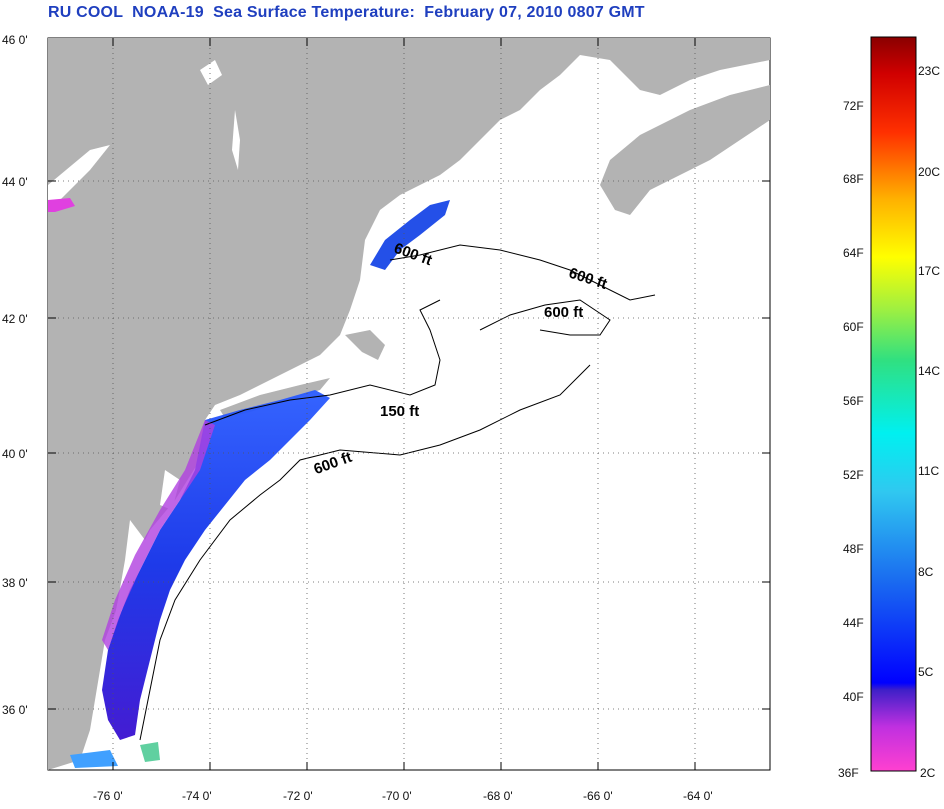 The width and height of the screenshot is (944, 809). Describe the element at coordinates (853, 623) in the screenshot. I see `cbar-f-44: 44F` at that location.